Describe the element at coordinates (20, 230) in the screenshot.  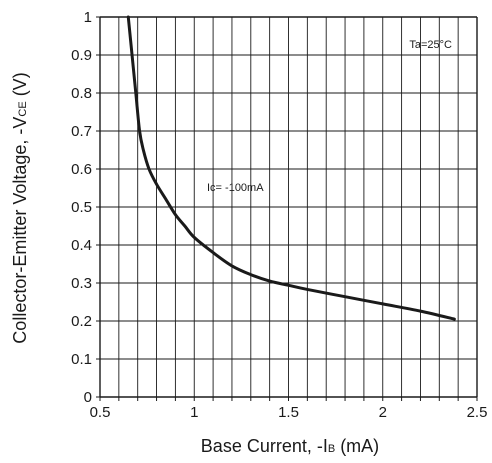
I see `y-axis-title-prefix: Collector-Emitter Voltage, -V` at that location.